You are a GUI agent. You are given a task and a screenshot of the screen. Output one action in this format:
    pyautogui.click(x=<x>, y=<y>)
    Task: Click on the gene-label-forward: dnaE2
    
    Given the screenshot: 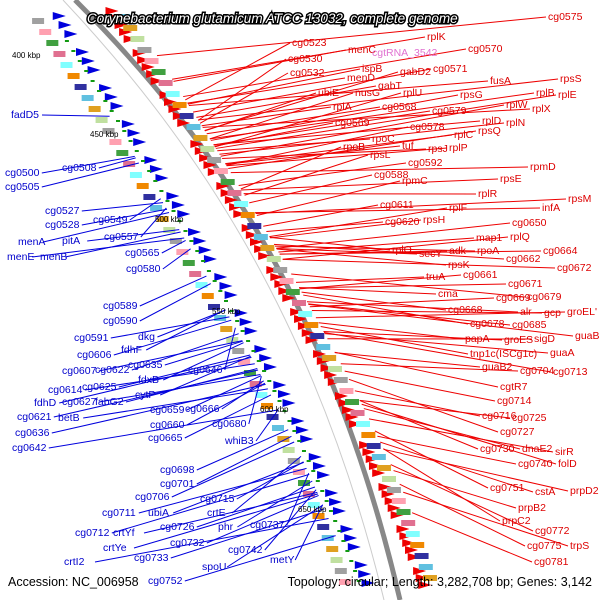 What is the action you would take?
    pyautogui.click(x=537, y=449)
    